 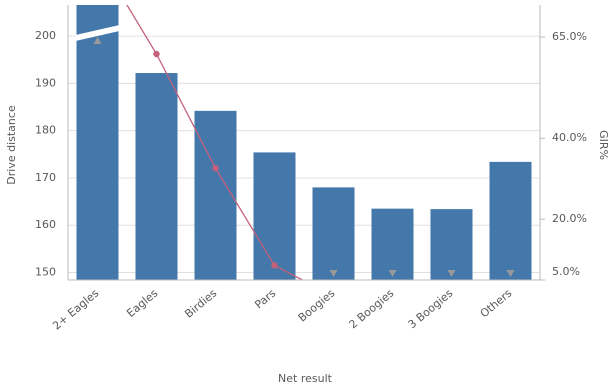 What do you see at coordinates (569, 36) in the screenshot?
I see `y2-tick-label: 65.0%` at bounding box center [569, 36].